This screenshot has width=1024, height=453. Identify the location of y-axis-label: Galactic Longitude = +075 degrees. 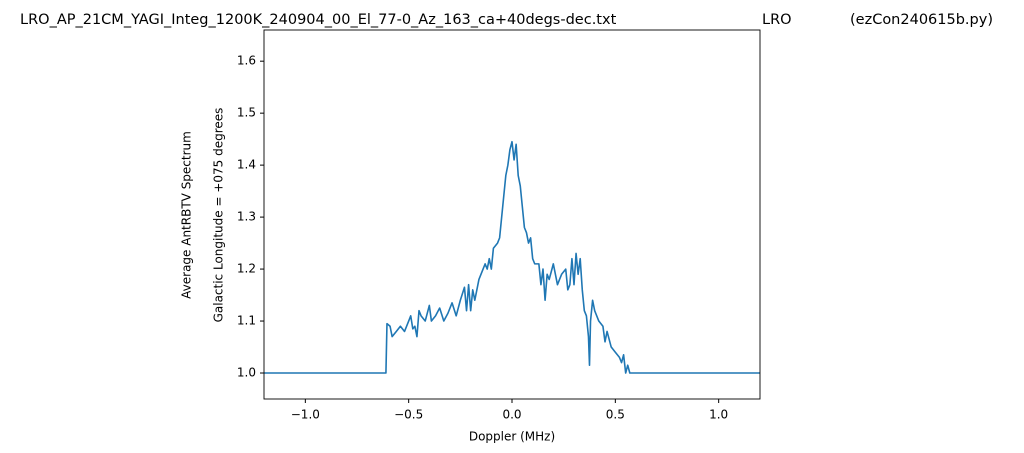
(219, 215).